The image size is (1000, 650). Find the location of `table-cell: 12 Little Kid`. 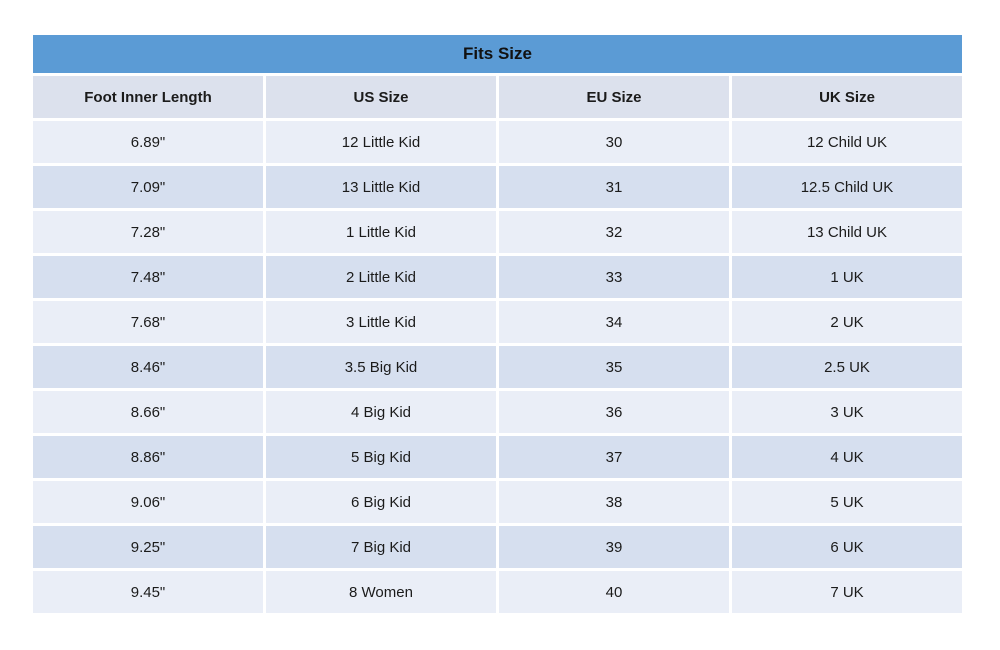

table-cell: 12 Little Kid is located at coordinates (381, 142).